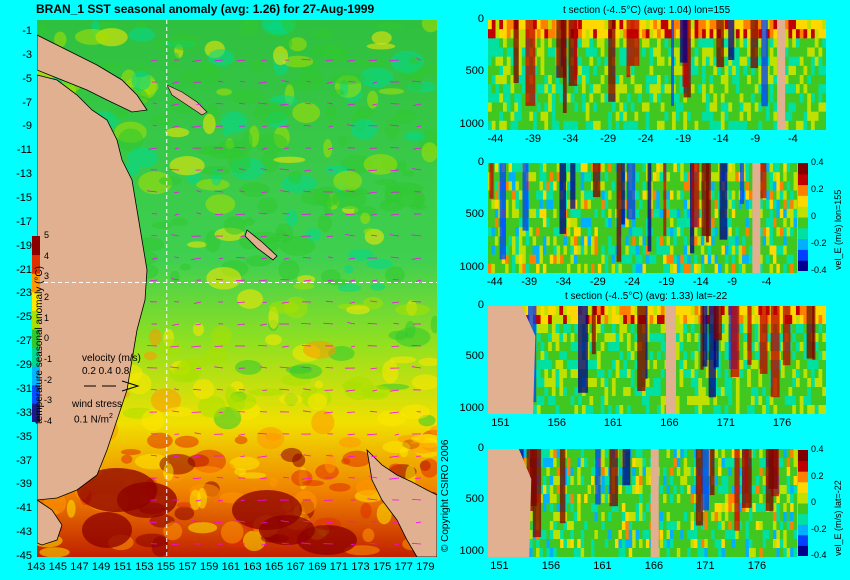 Image resolution: width=850 pixels, height=580 pixels. I want to click on lon-temp-section, so click(657, 75).